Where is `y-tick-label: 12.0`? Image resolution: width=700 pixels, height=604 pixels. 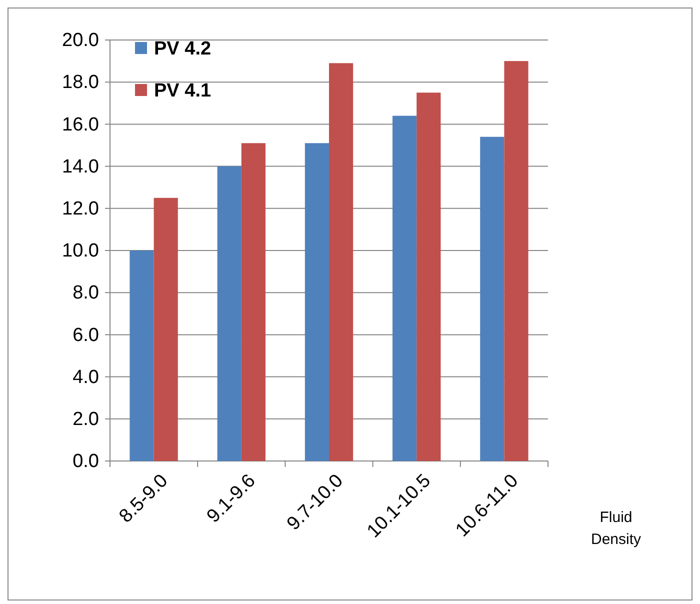 y-tick-label: 12.0 is located at coordinates (80, 209).